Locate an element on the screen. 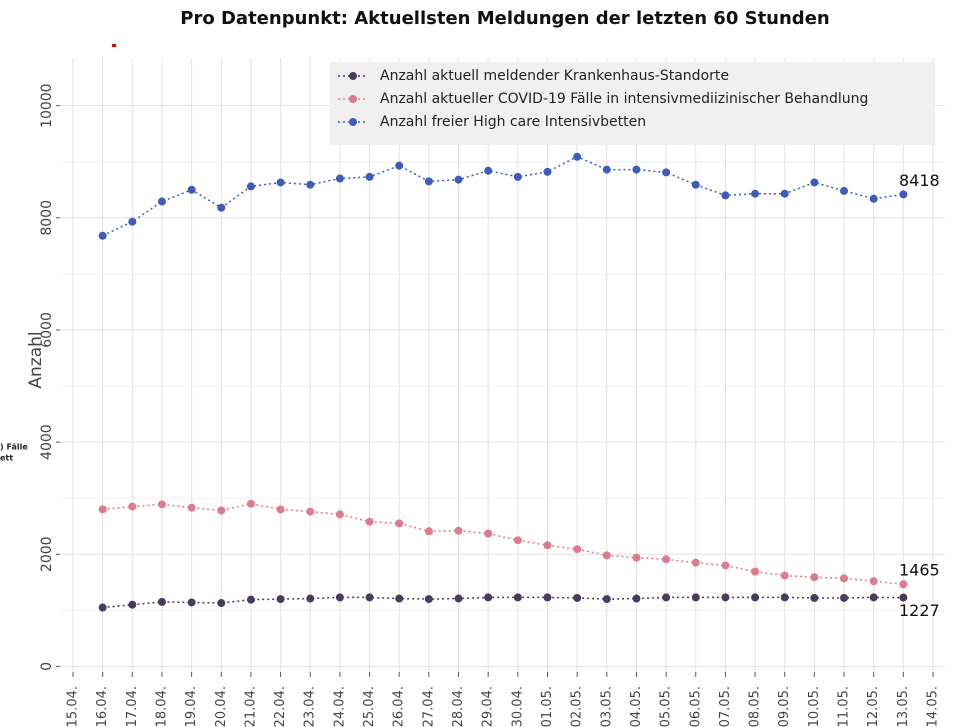 Image resolution: width=957 pixels, height=727 pixels. legend-box is located at coordinates (632, 103).